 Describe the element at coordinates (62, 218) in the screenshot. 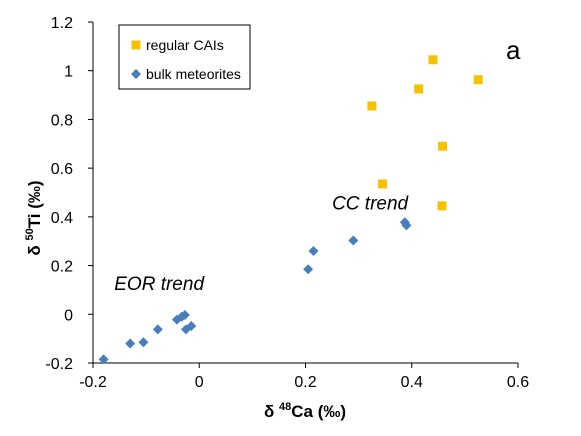

I see `y-tick-label: 0.4` at that location.